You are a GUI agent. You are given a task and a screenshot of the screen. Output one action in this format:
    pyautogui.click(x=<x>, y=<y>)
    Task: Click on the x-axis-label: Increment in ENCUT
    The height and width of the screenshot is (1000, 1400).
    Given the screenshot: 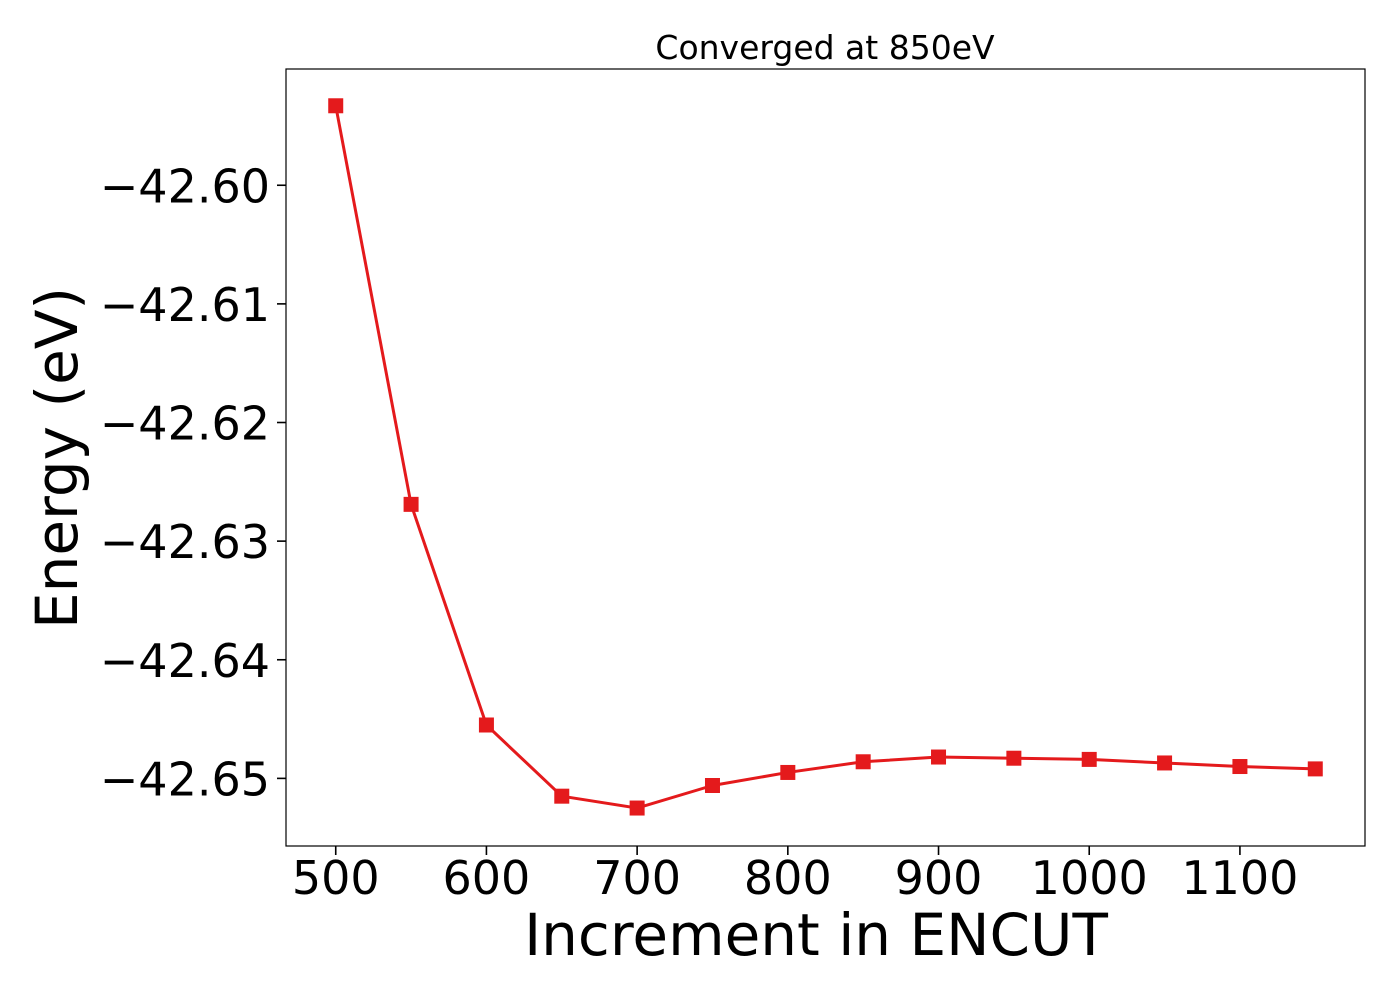 What is the action you would take?
    pyautogui.click(x=816, y=935)
    